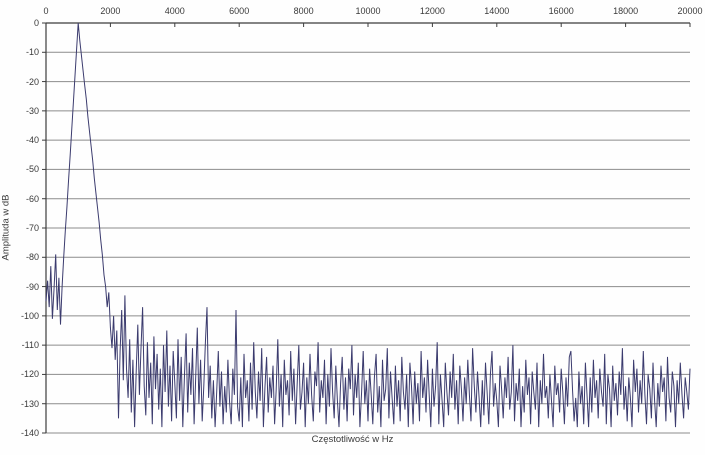  What do you see at coordinates (368, 11) in the screenshot?
I see `x-tick-label: 10000` at bounding box center [368, 11].